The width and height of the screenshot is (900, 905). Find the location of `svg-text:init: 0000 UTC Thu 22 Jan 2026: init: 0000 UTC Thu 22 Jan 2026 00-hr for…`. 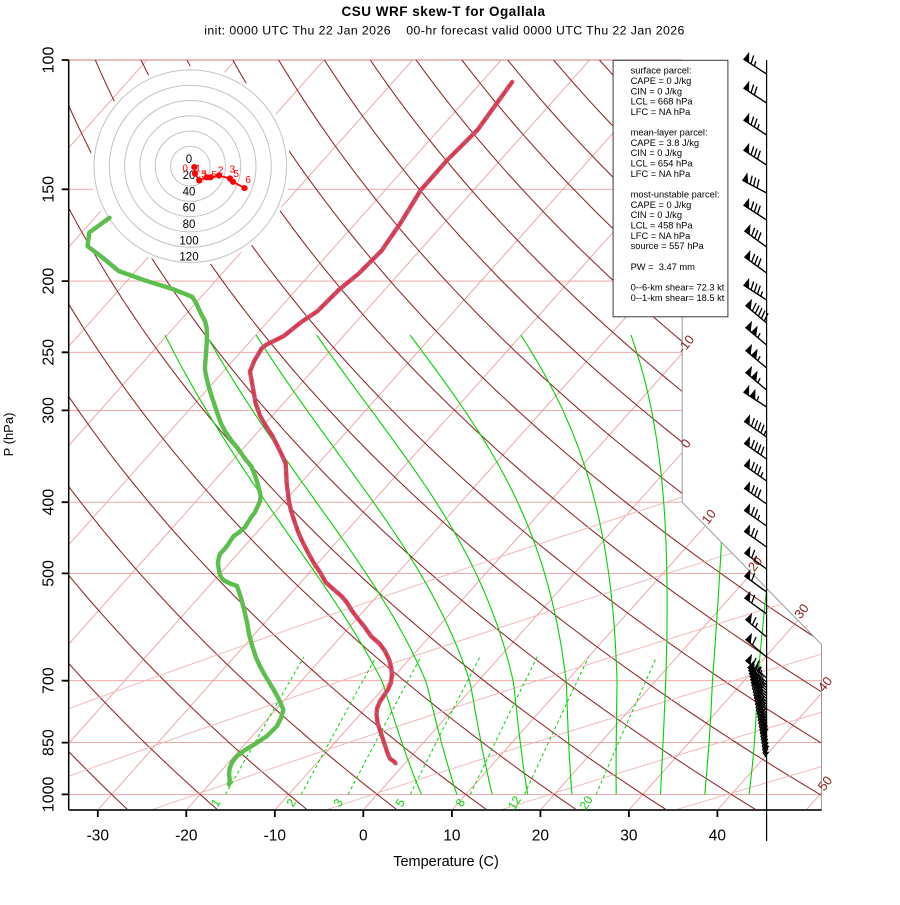

svg-text:init: 0000 UTC Thu 22 Jan 2026: init: 0000 UTC Thu 22 Jan 2026 00-hr for… is located at coordinates (444, 31).